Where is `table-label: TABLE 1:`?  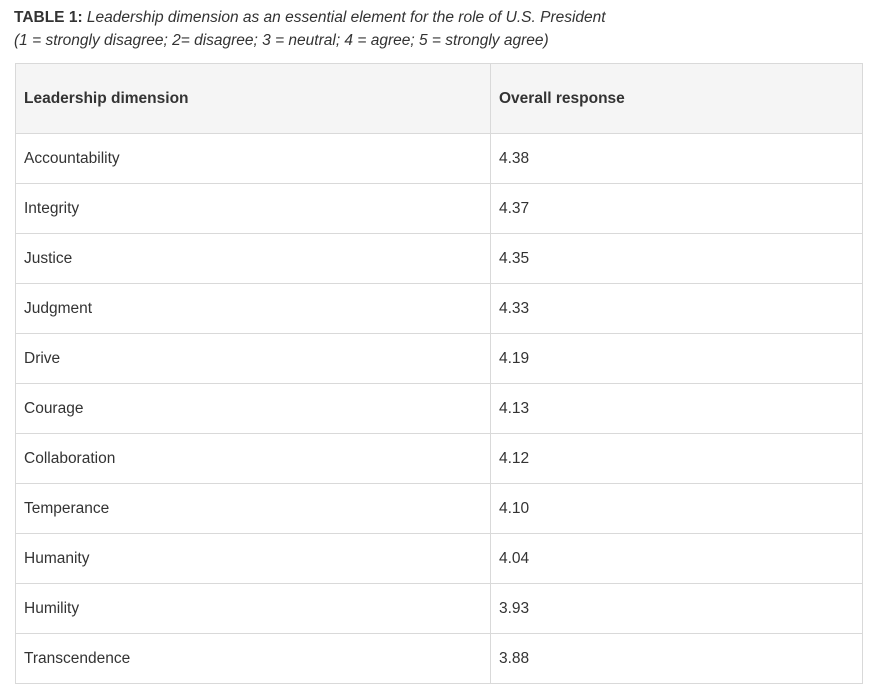 table-label: TABLE 1: is located at coordinates (48, 17).